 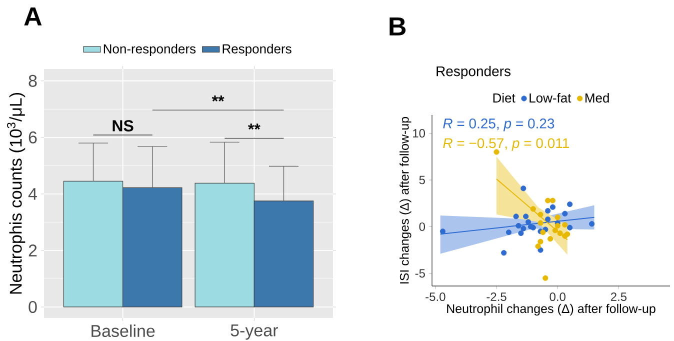 What do you see at coordinates (551, 98) in the screenshot?
I see `legend-label: Low-fat` at bounding box center [551, 98].